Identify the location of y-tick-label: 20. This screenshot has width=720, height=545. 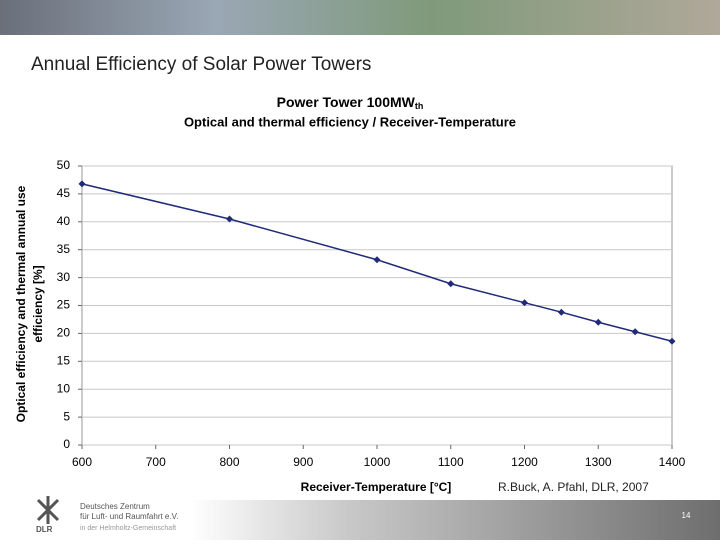
(64, 333).